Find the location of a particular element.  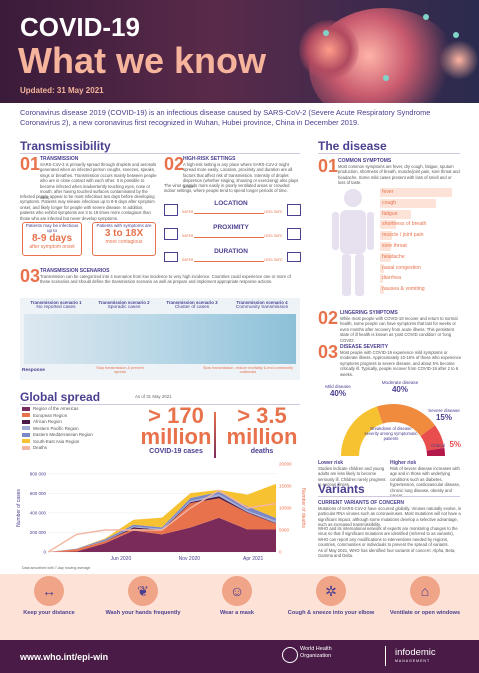

severity-moderate: Moderate disease 40% is located at coordinates (400, 387).